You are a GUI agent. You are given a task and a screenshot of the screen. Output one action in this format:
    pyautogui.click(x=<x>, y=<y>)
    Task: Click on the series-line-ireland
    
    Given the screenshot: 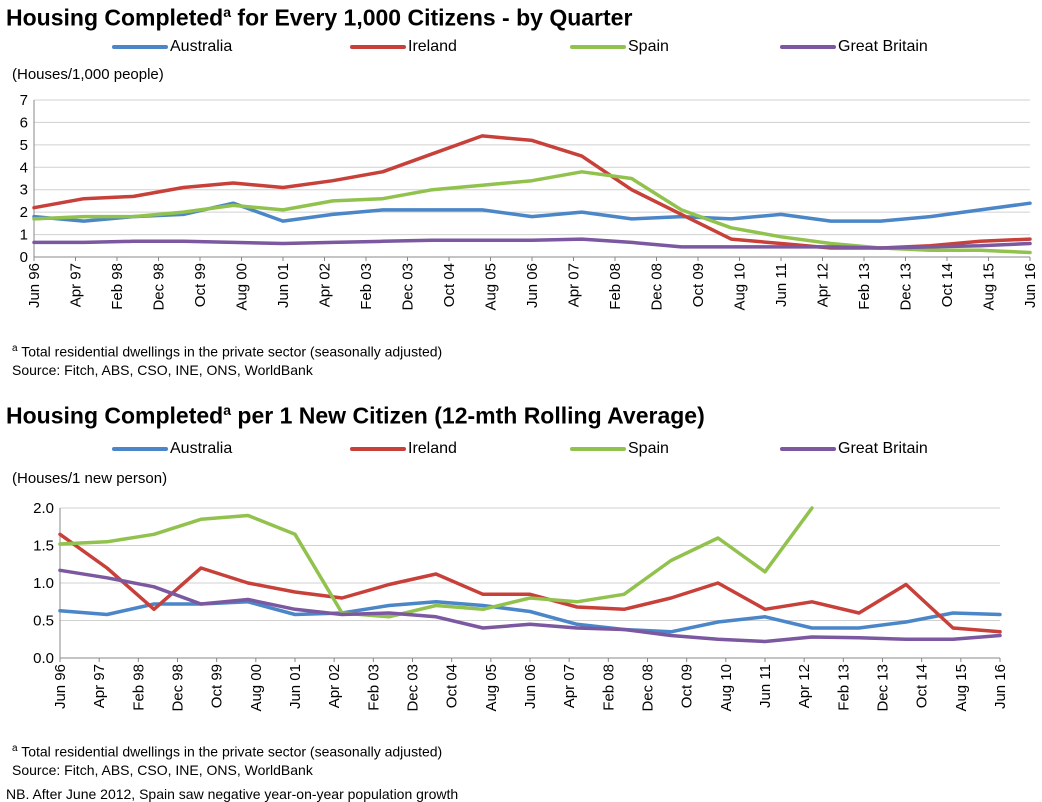 What is the action you would take?
    pyautogui.click(x=530, y=583)
    